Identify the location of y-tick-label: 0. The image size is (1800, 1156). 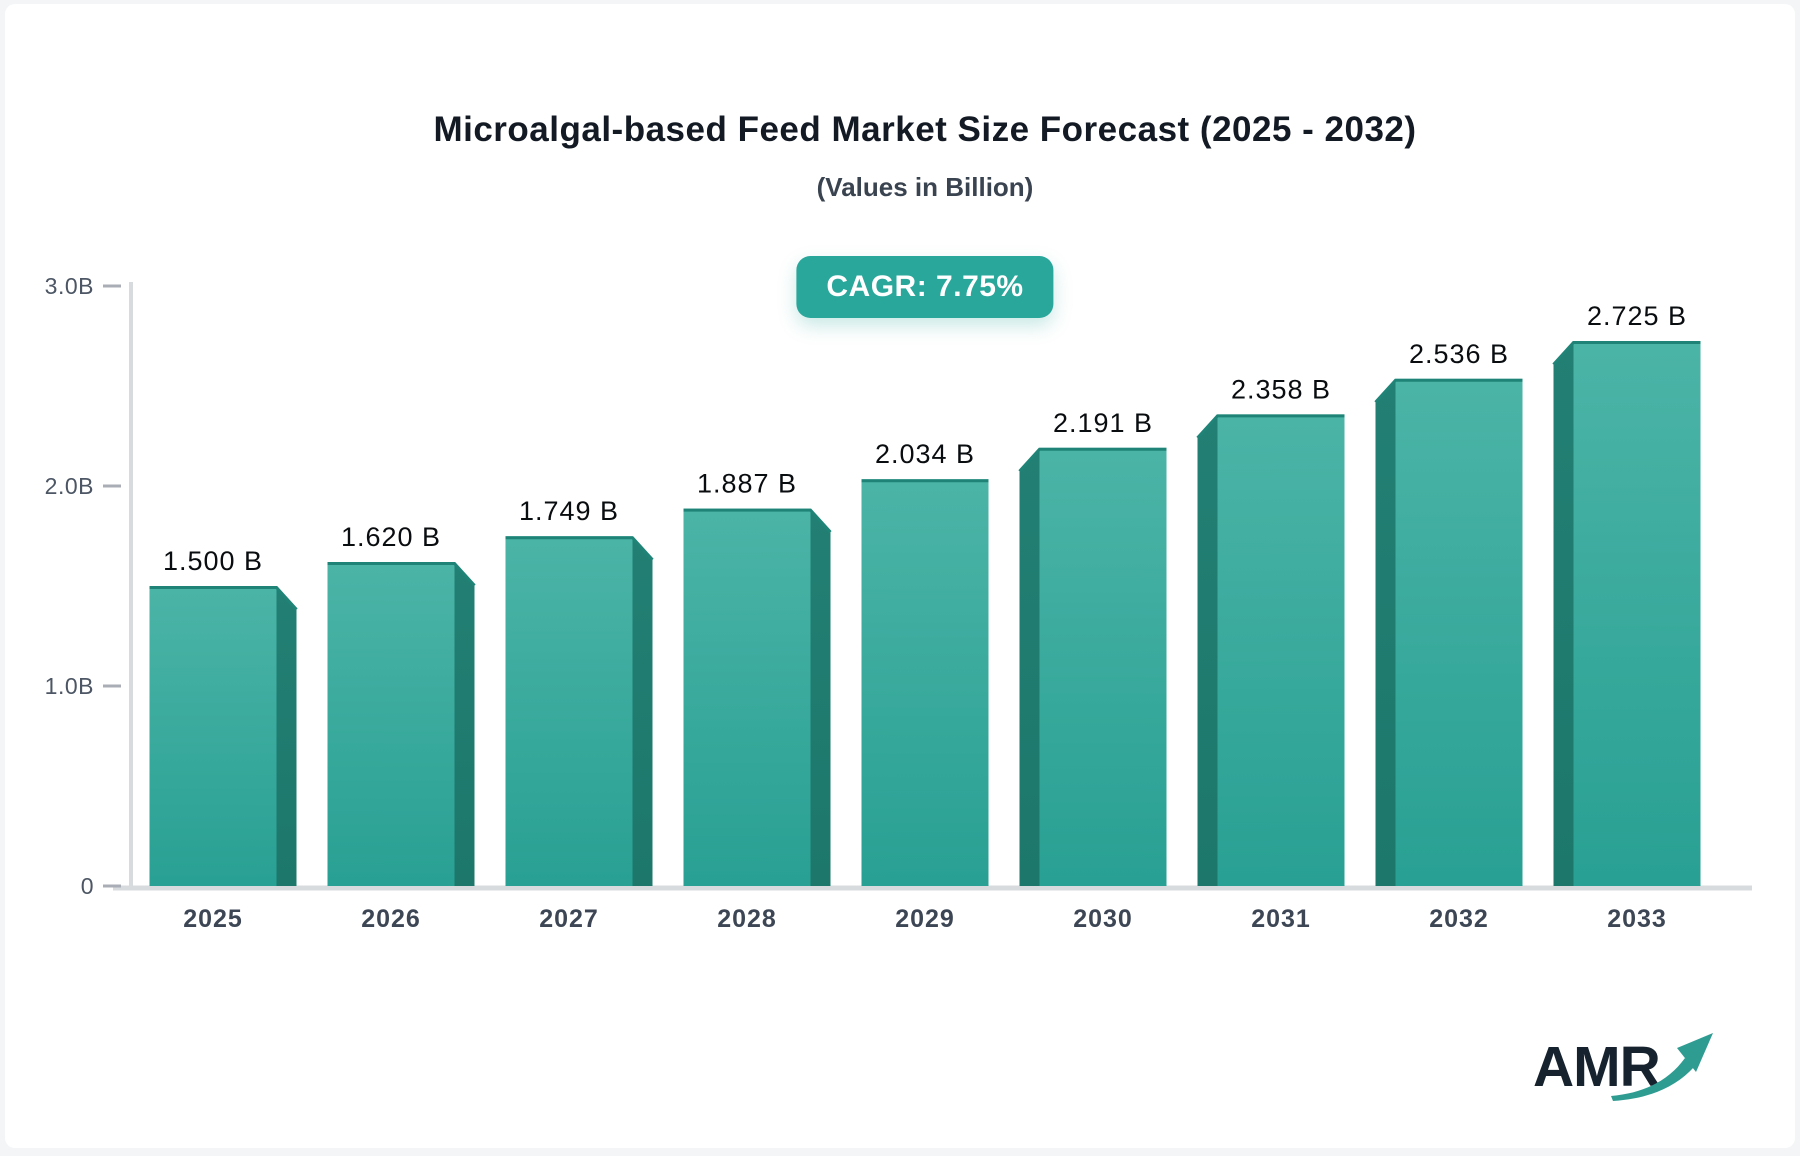
(87, 886).